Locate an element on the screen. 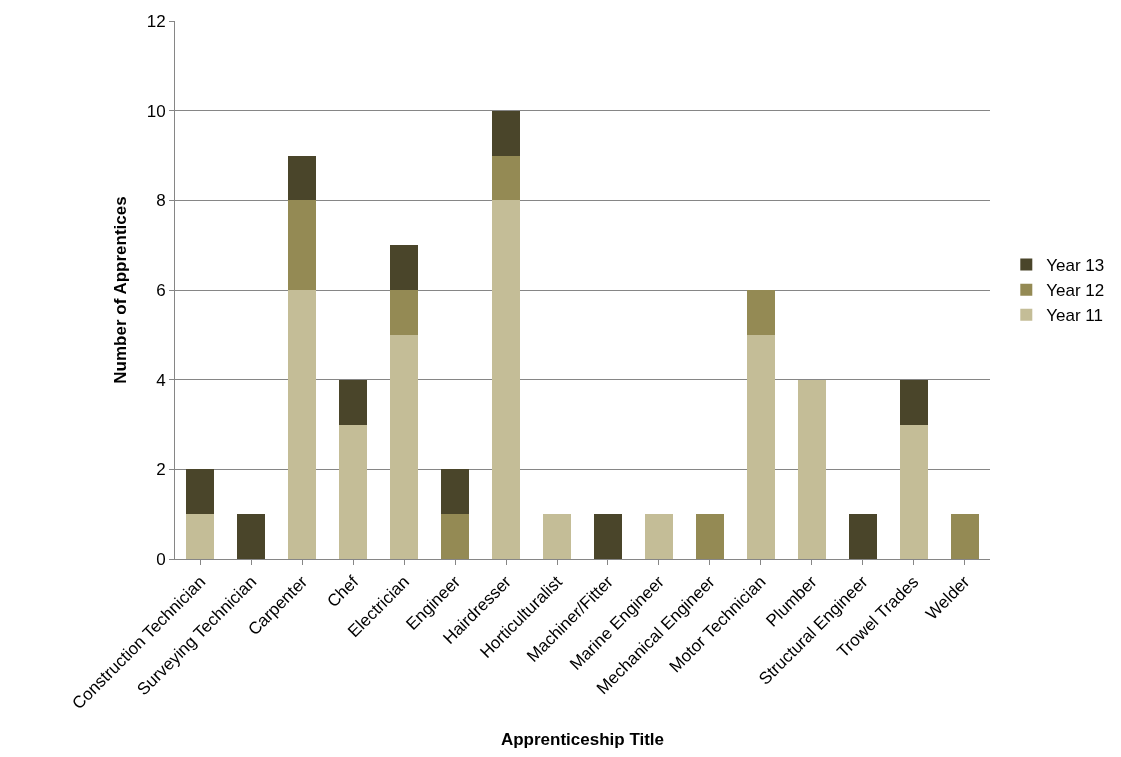  legend-label: Year 11 is located at coordinates (1075, 316).